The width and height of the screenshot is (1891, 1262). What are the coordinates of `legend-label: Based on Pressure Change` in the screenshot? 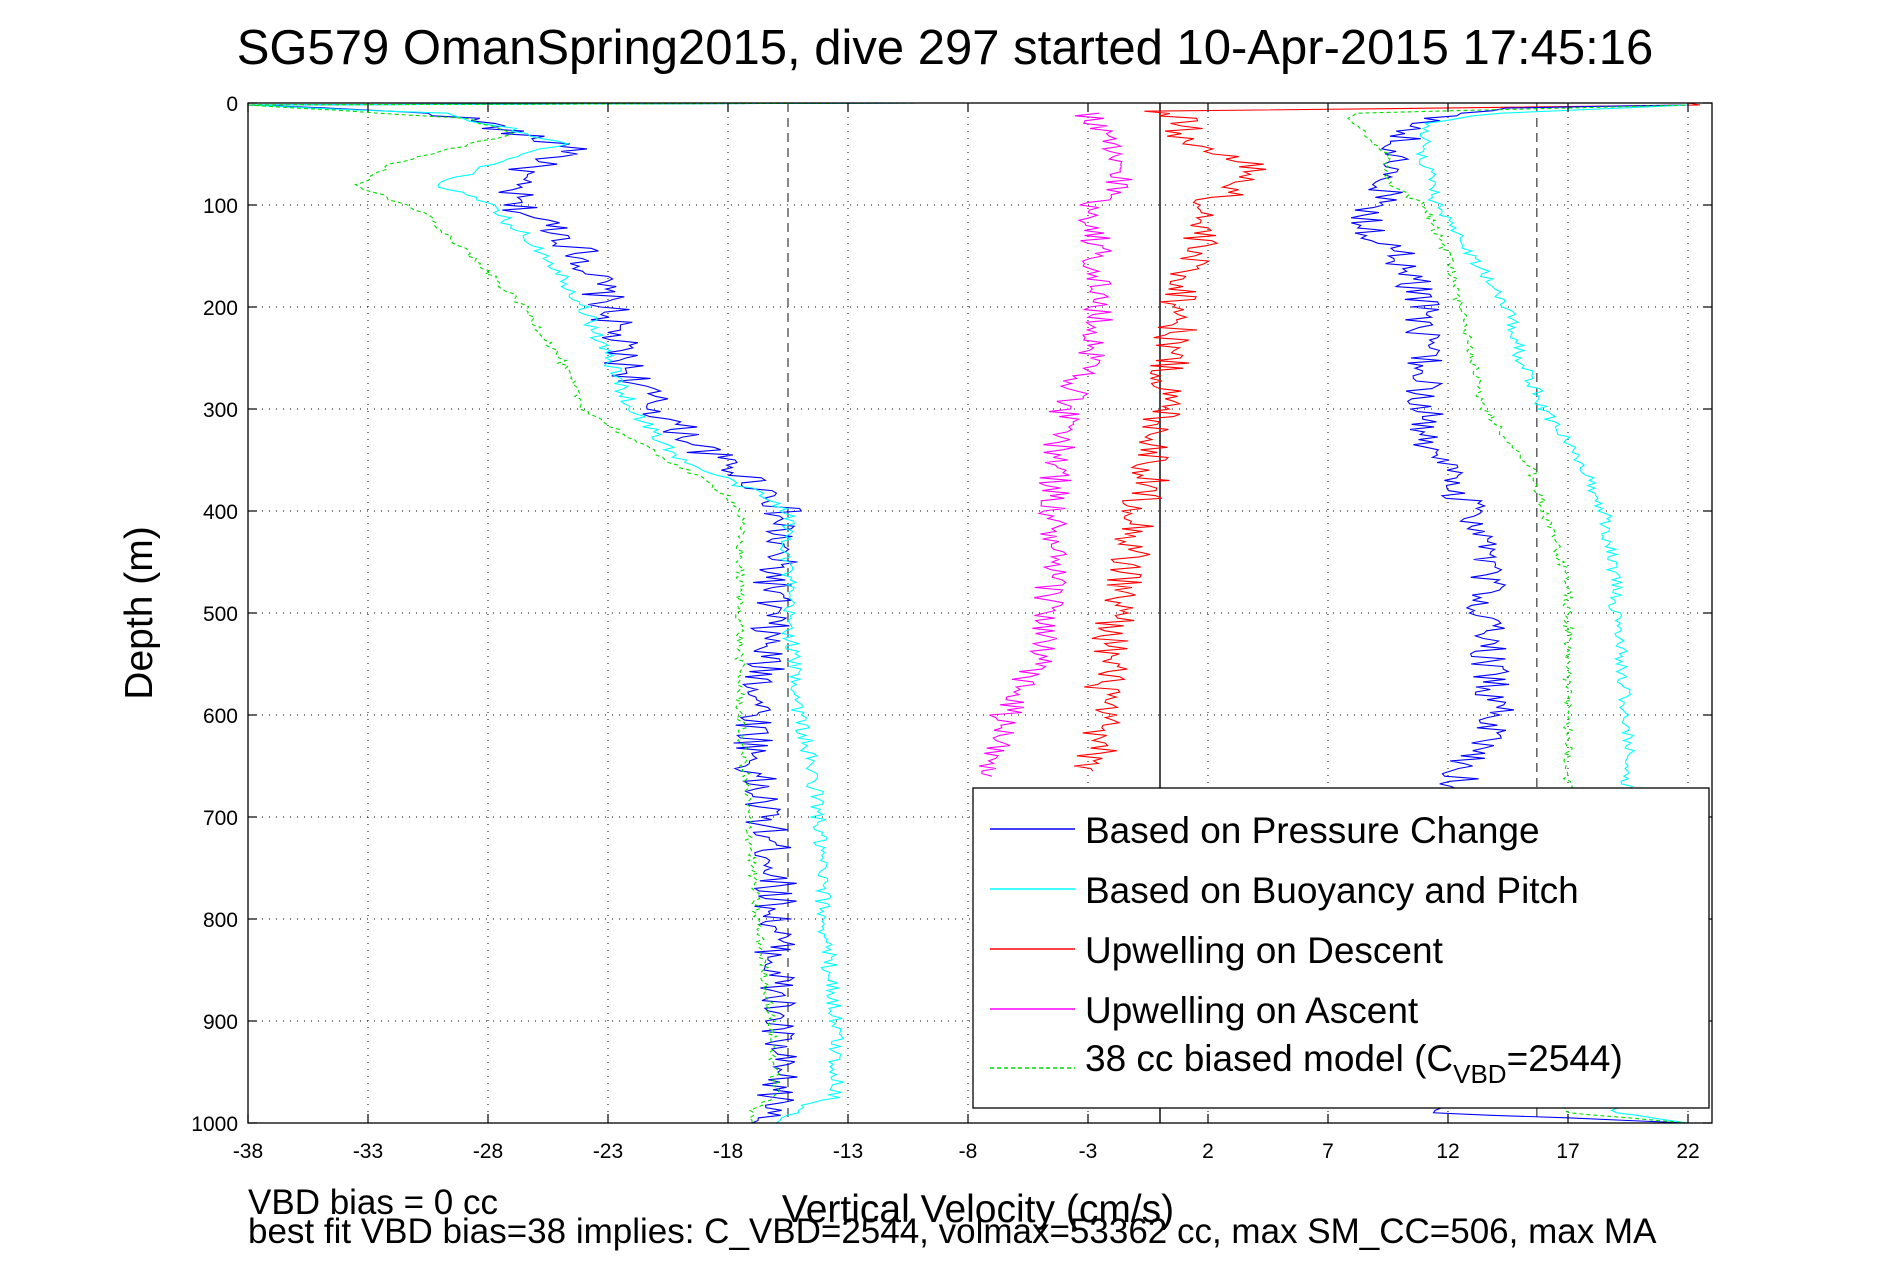 It's located at (1312, 830).